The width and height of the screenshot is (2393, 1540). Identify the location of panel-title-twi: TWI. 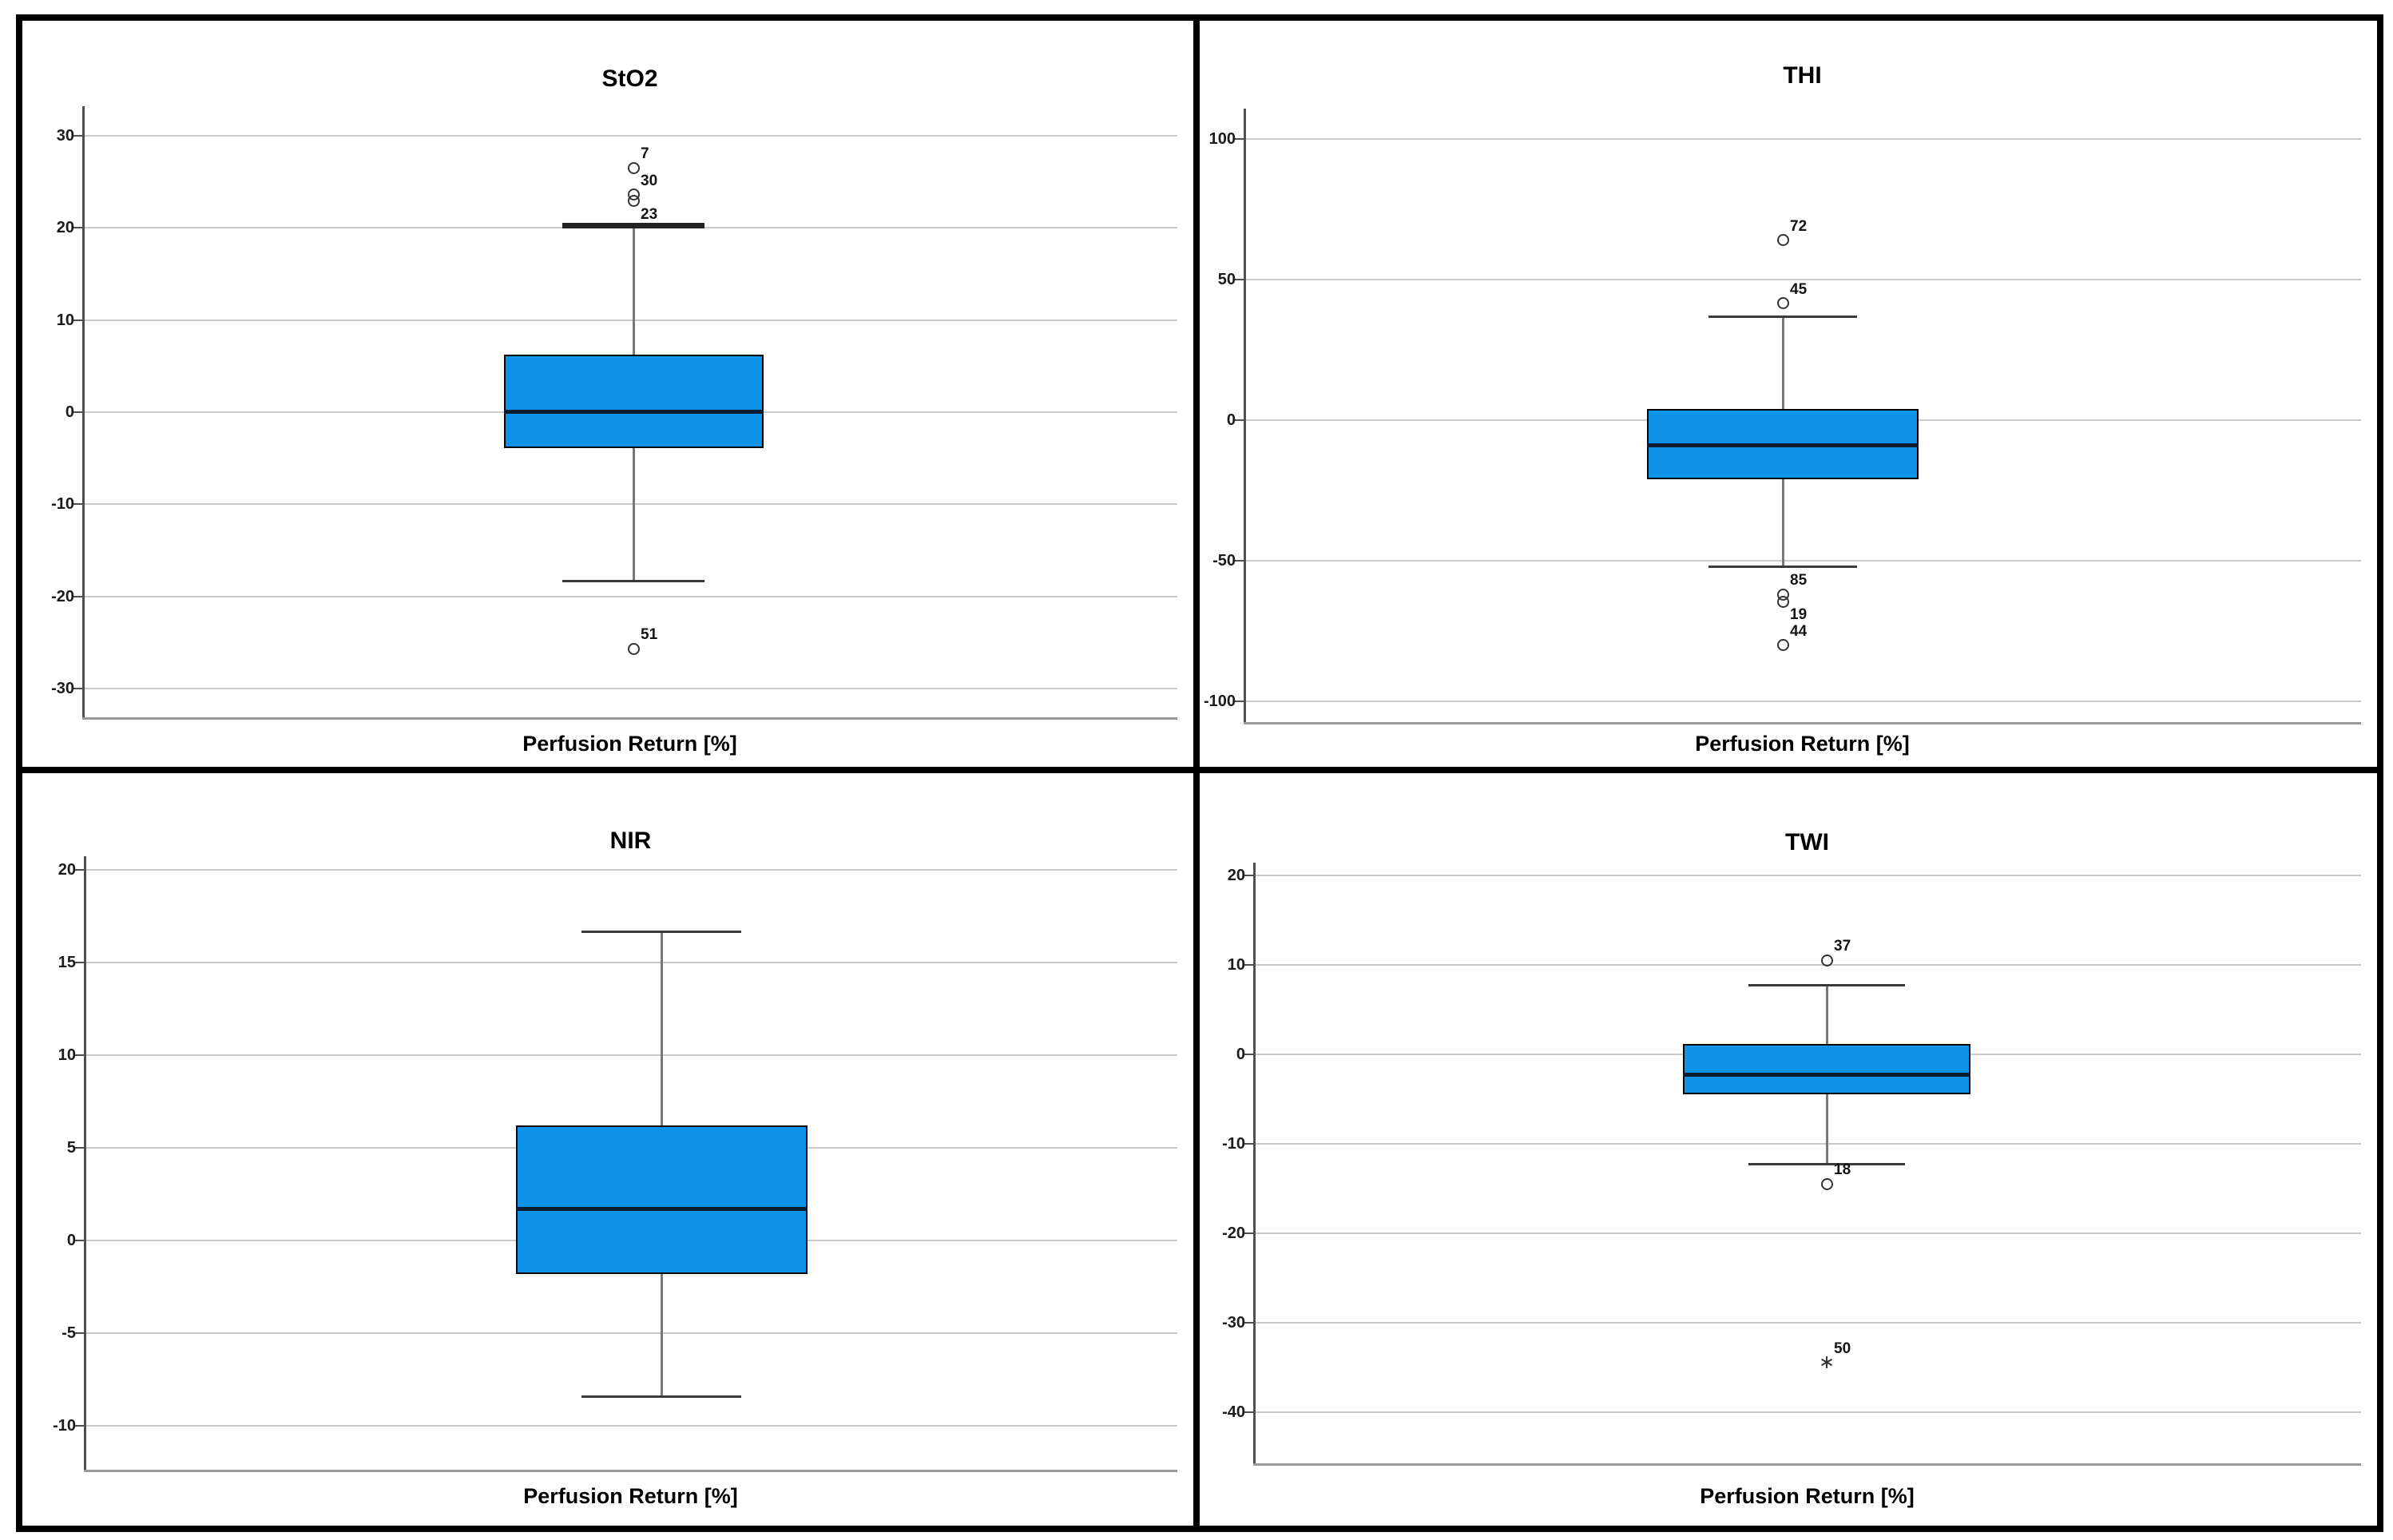
(1807, 842).